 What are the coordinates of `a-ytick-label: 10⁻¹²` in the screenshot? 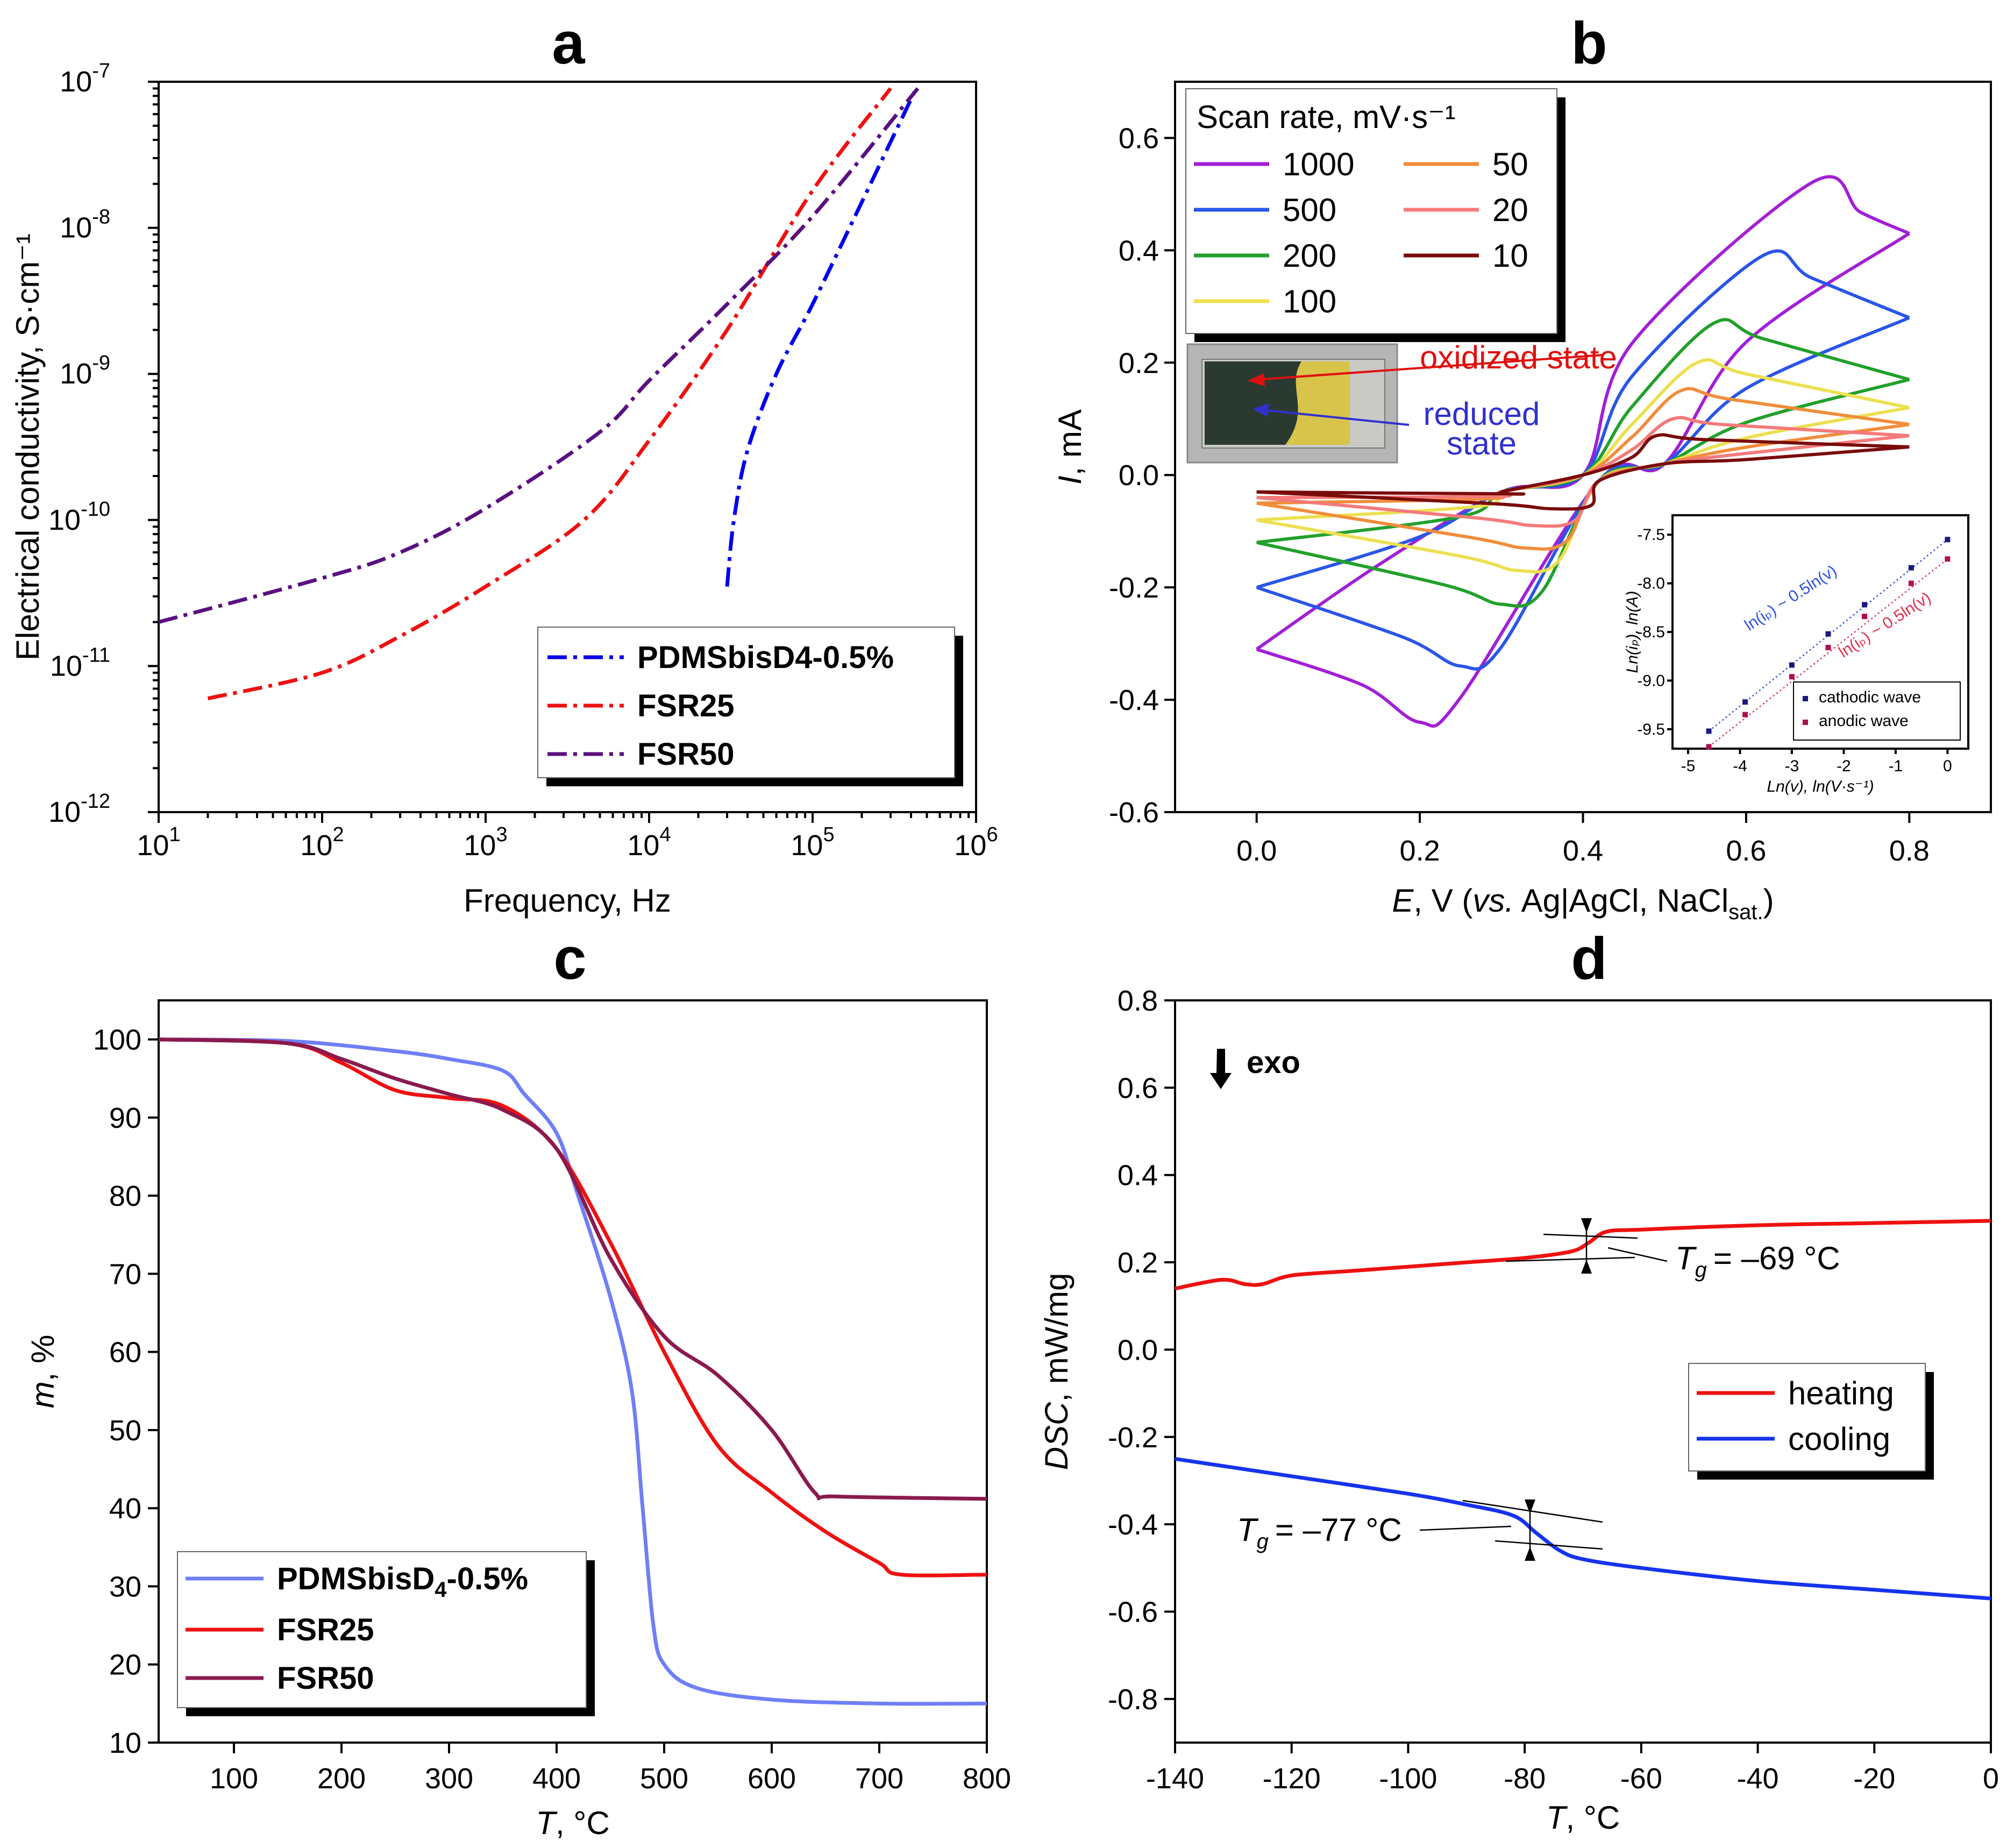 It's located at (79, 809).